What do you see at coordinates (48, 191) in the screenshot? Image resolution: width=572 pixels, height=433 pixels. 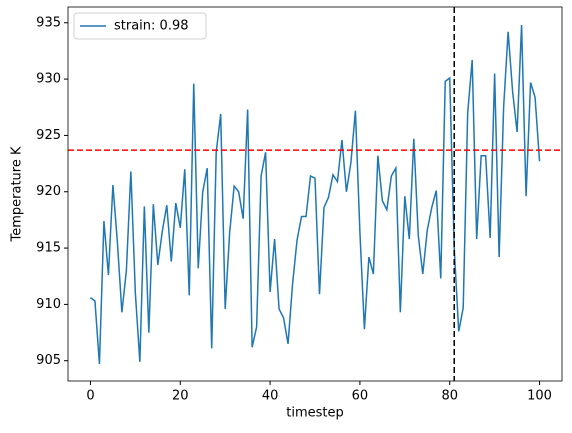 I see `y-tick-label: 920` at bounding box center [48, 191].